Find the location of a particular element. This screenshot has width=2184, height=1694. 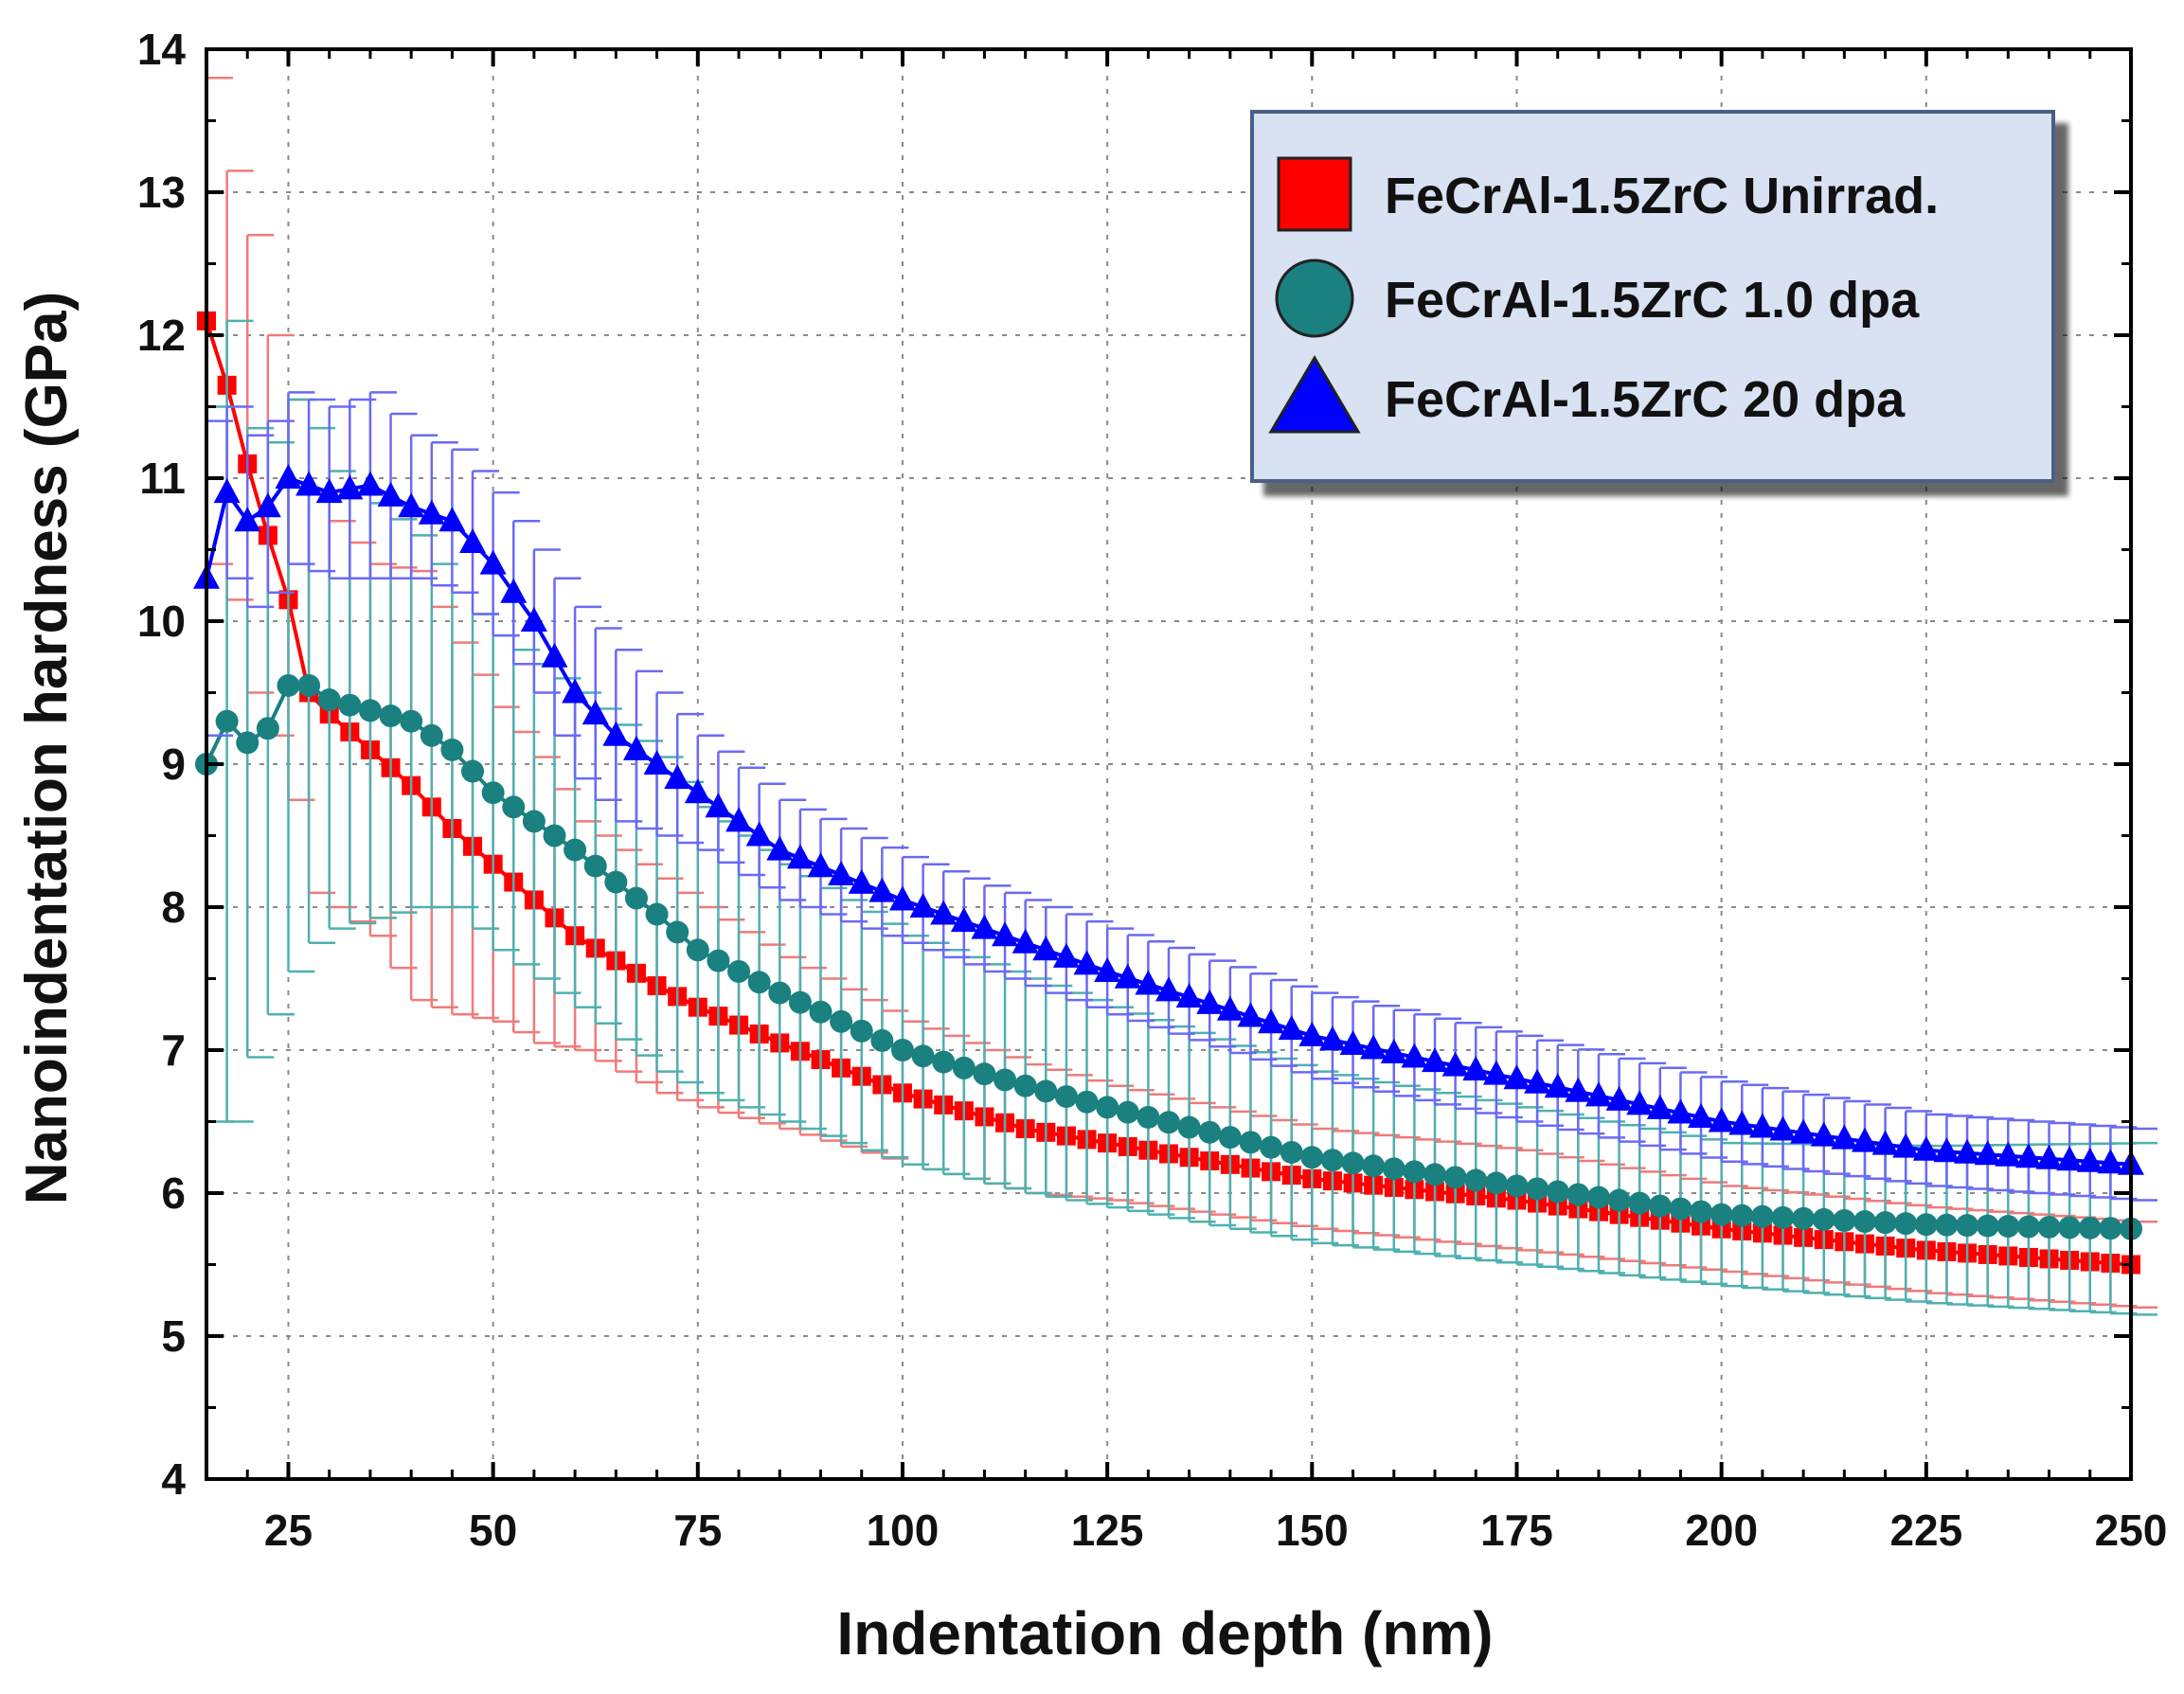

x-tick-label: 200 is located at coordinates (1722, 1530).